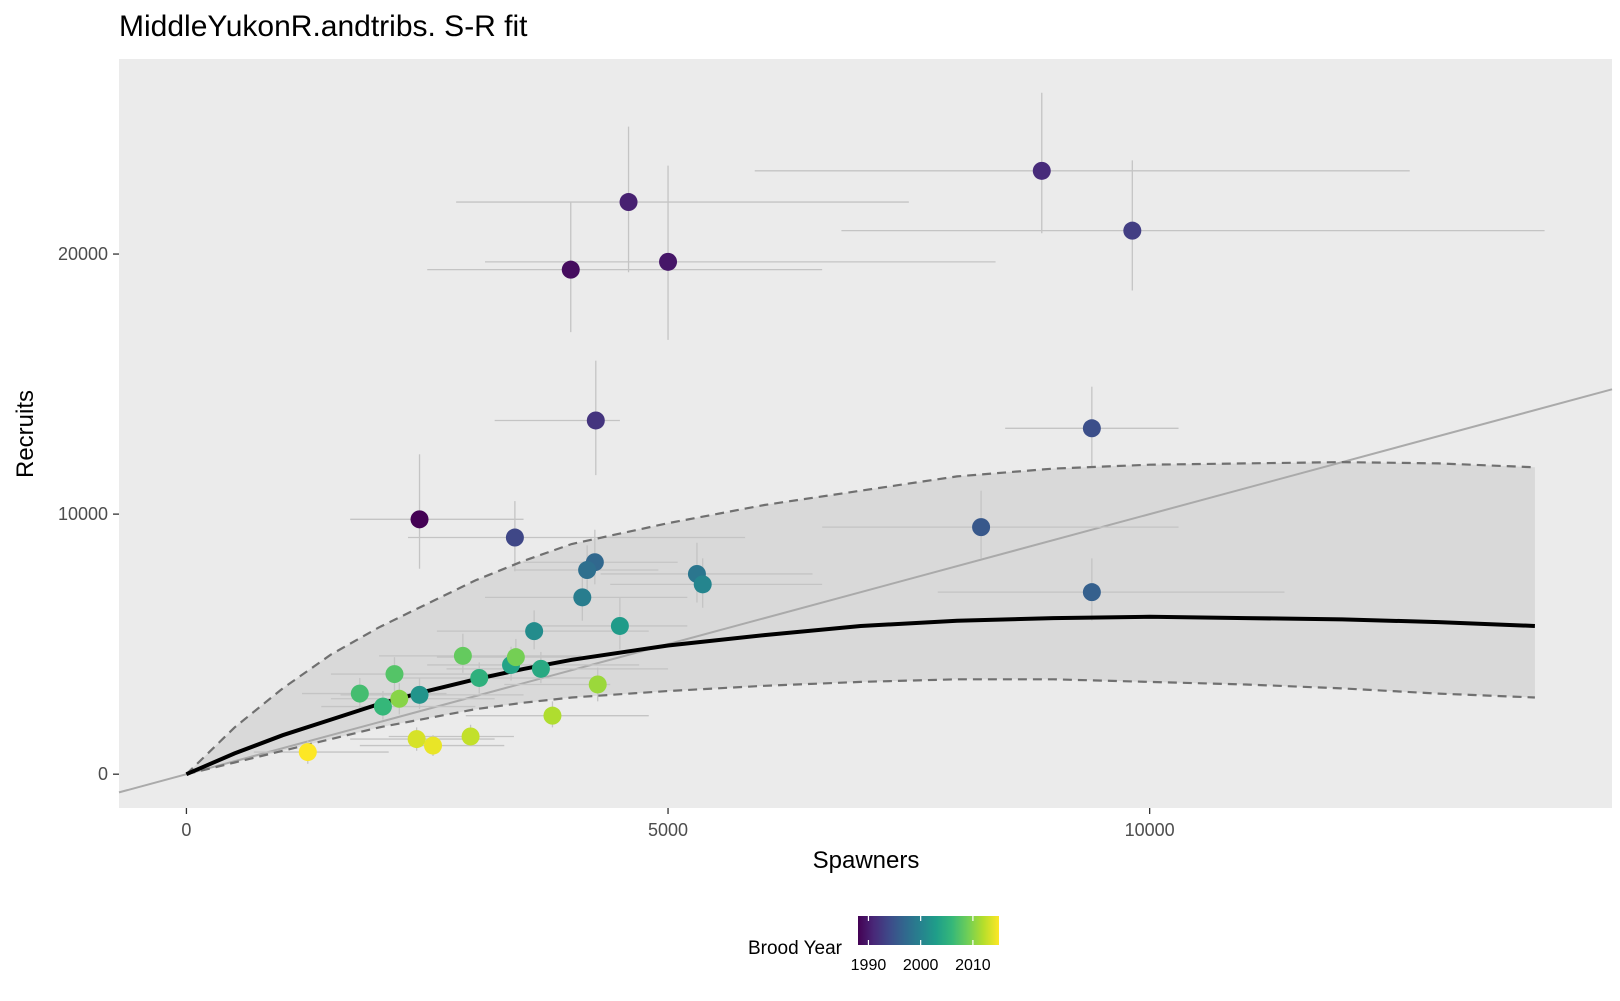  What do you see at coordinates (928, 930) in the screenshot?
I see `legend-colorbar` at bounding box center [928, 930].